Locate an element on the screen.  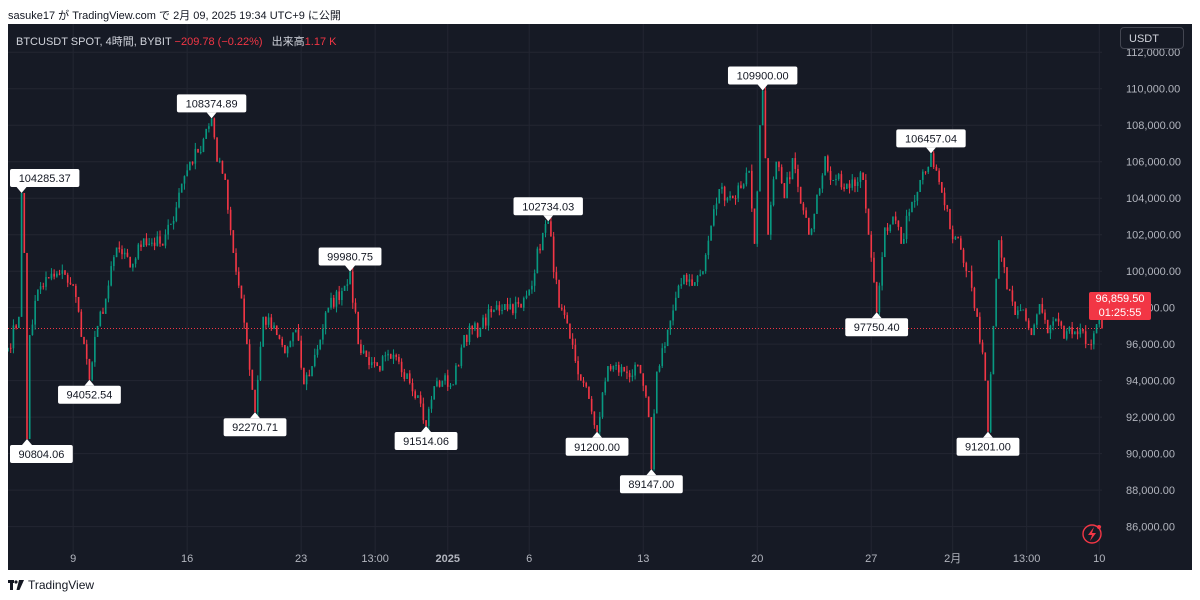
tradingview-logo-icon is located at coordinates (16, 585).